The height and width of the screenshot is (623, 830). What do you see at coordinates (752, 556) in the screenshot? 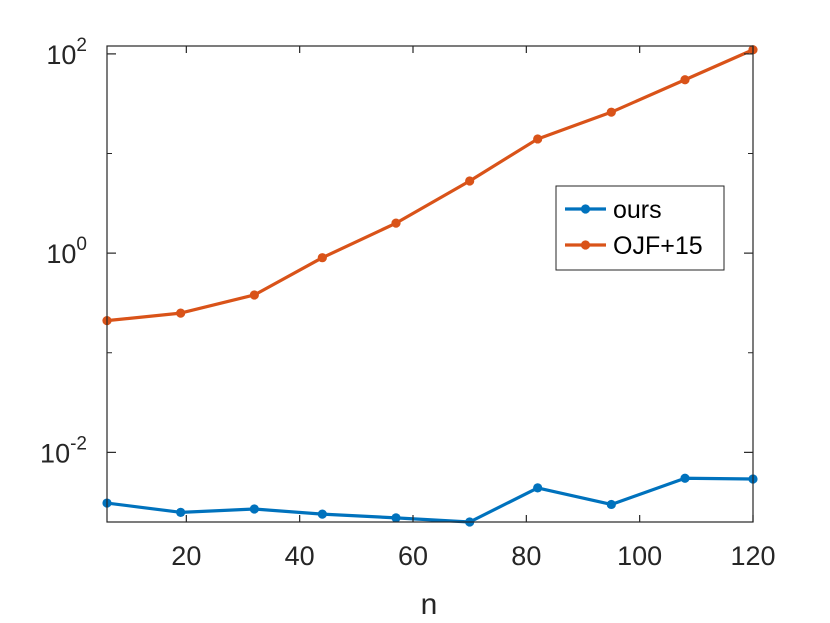
I see `x-tick-label: 120` at bounding box center [752, 556].